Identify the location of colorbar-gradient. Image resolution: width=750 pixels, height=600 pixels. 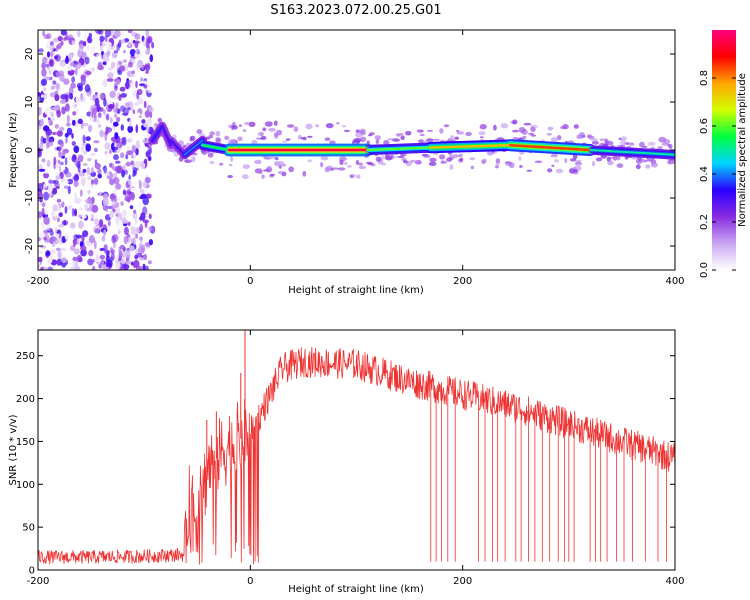
(724, 150).